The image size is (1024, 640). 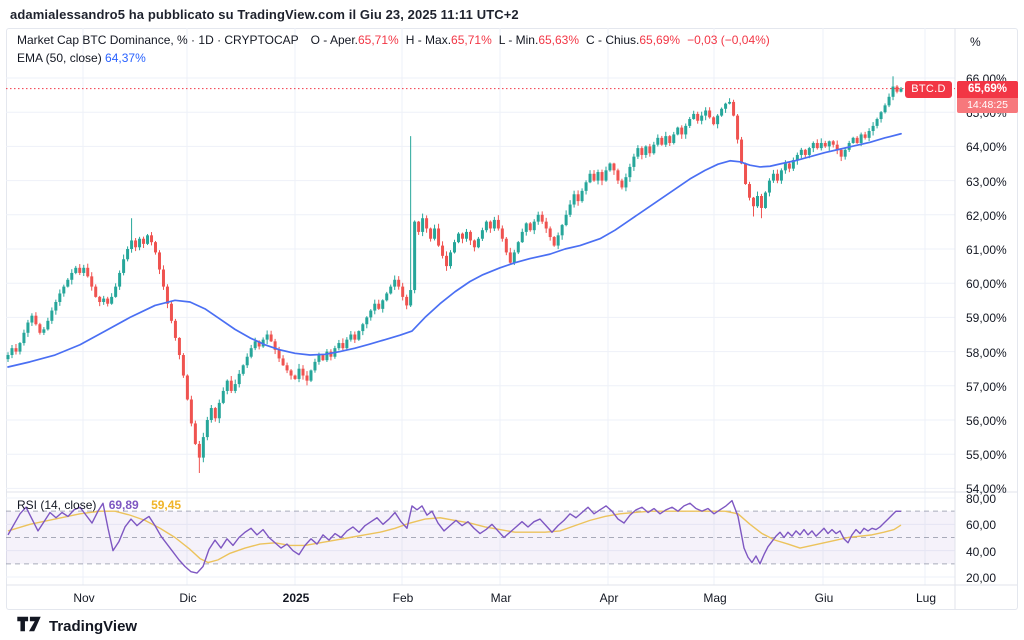 I want to click on open-value: 65,71%, so click(x=378, y=40).